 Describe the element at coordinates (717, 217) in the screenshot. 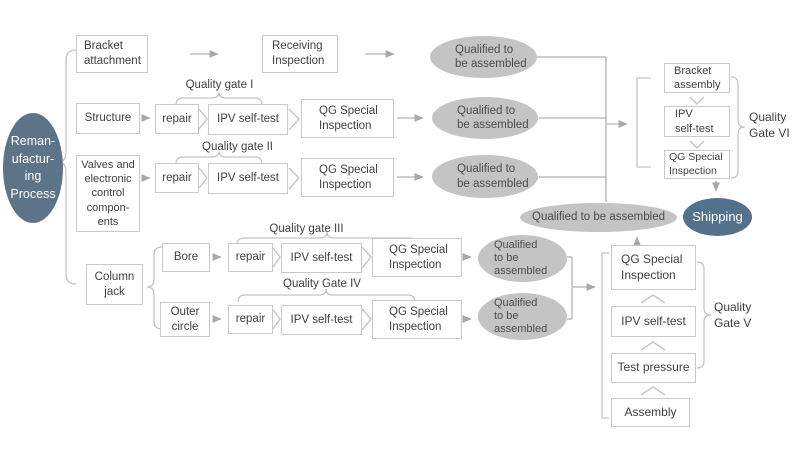

I see `shipping-ellipse: Shipping` at that location.